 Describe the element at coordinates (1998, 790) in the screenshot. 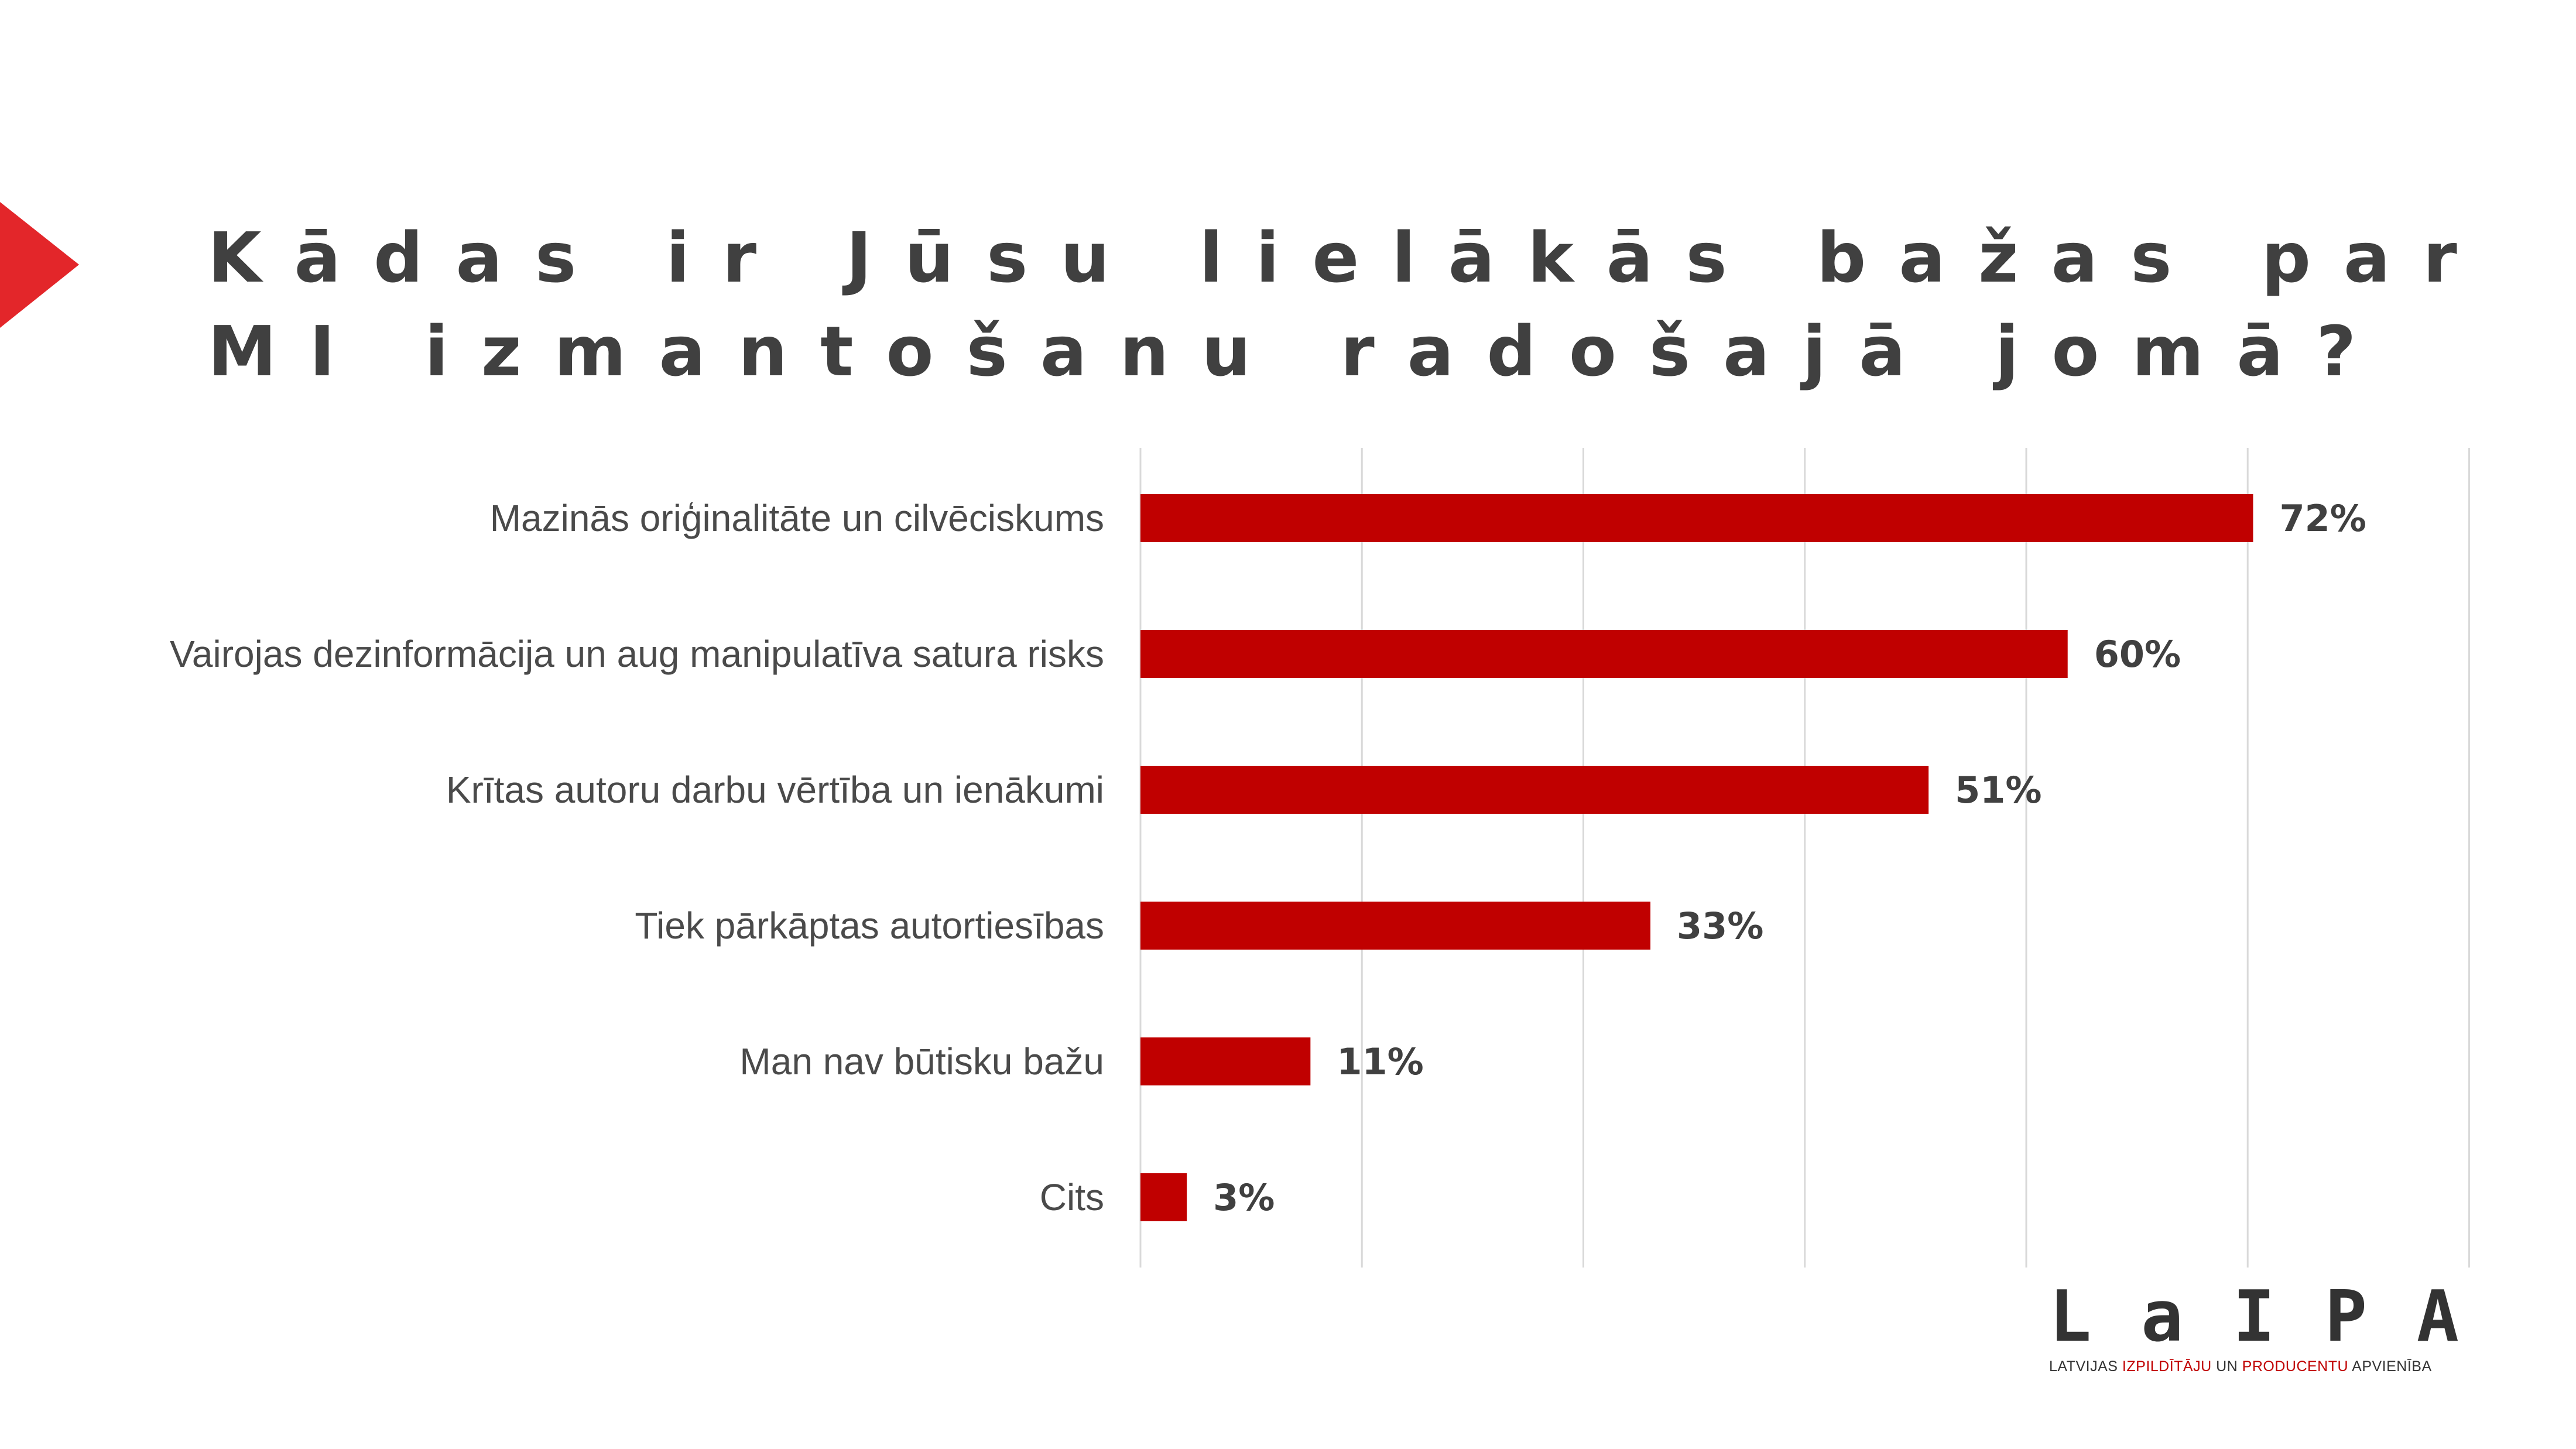

I see `value-label-3: 51%` at that location.